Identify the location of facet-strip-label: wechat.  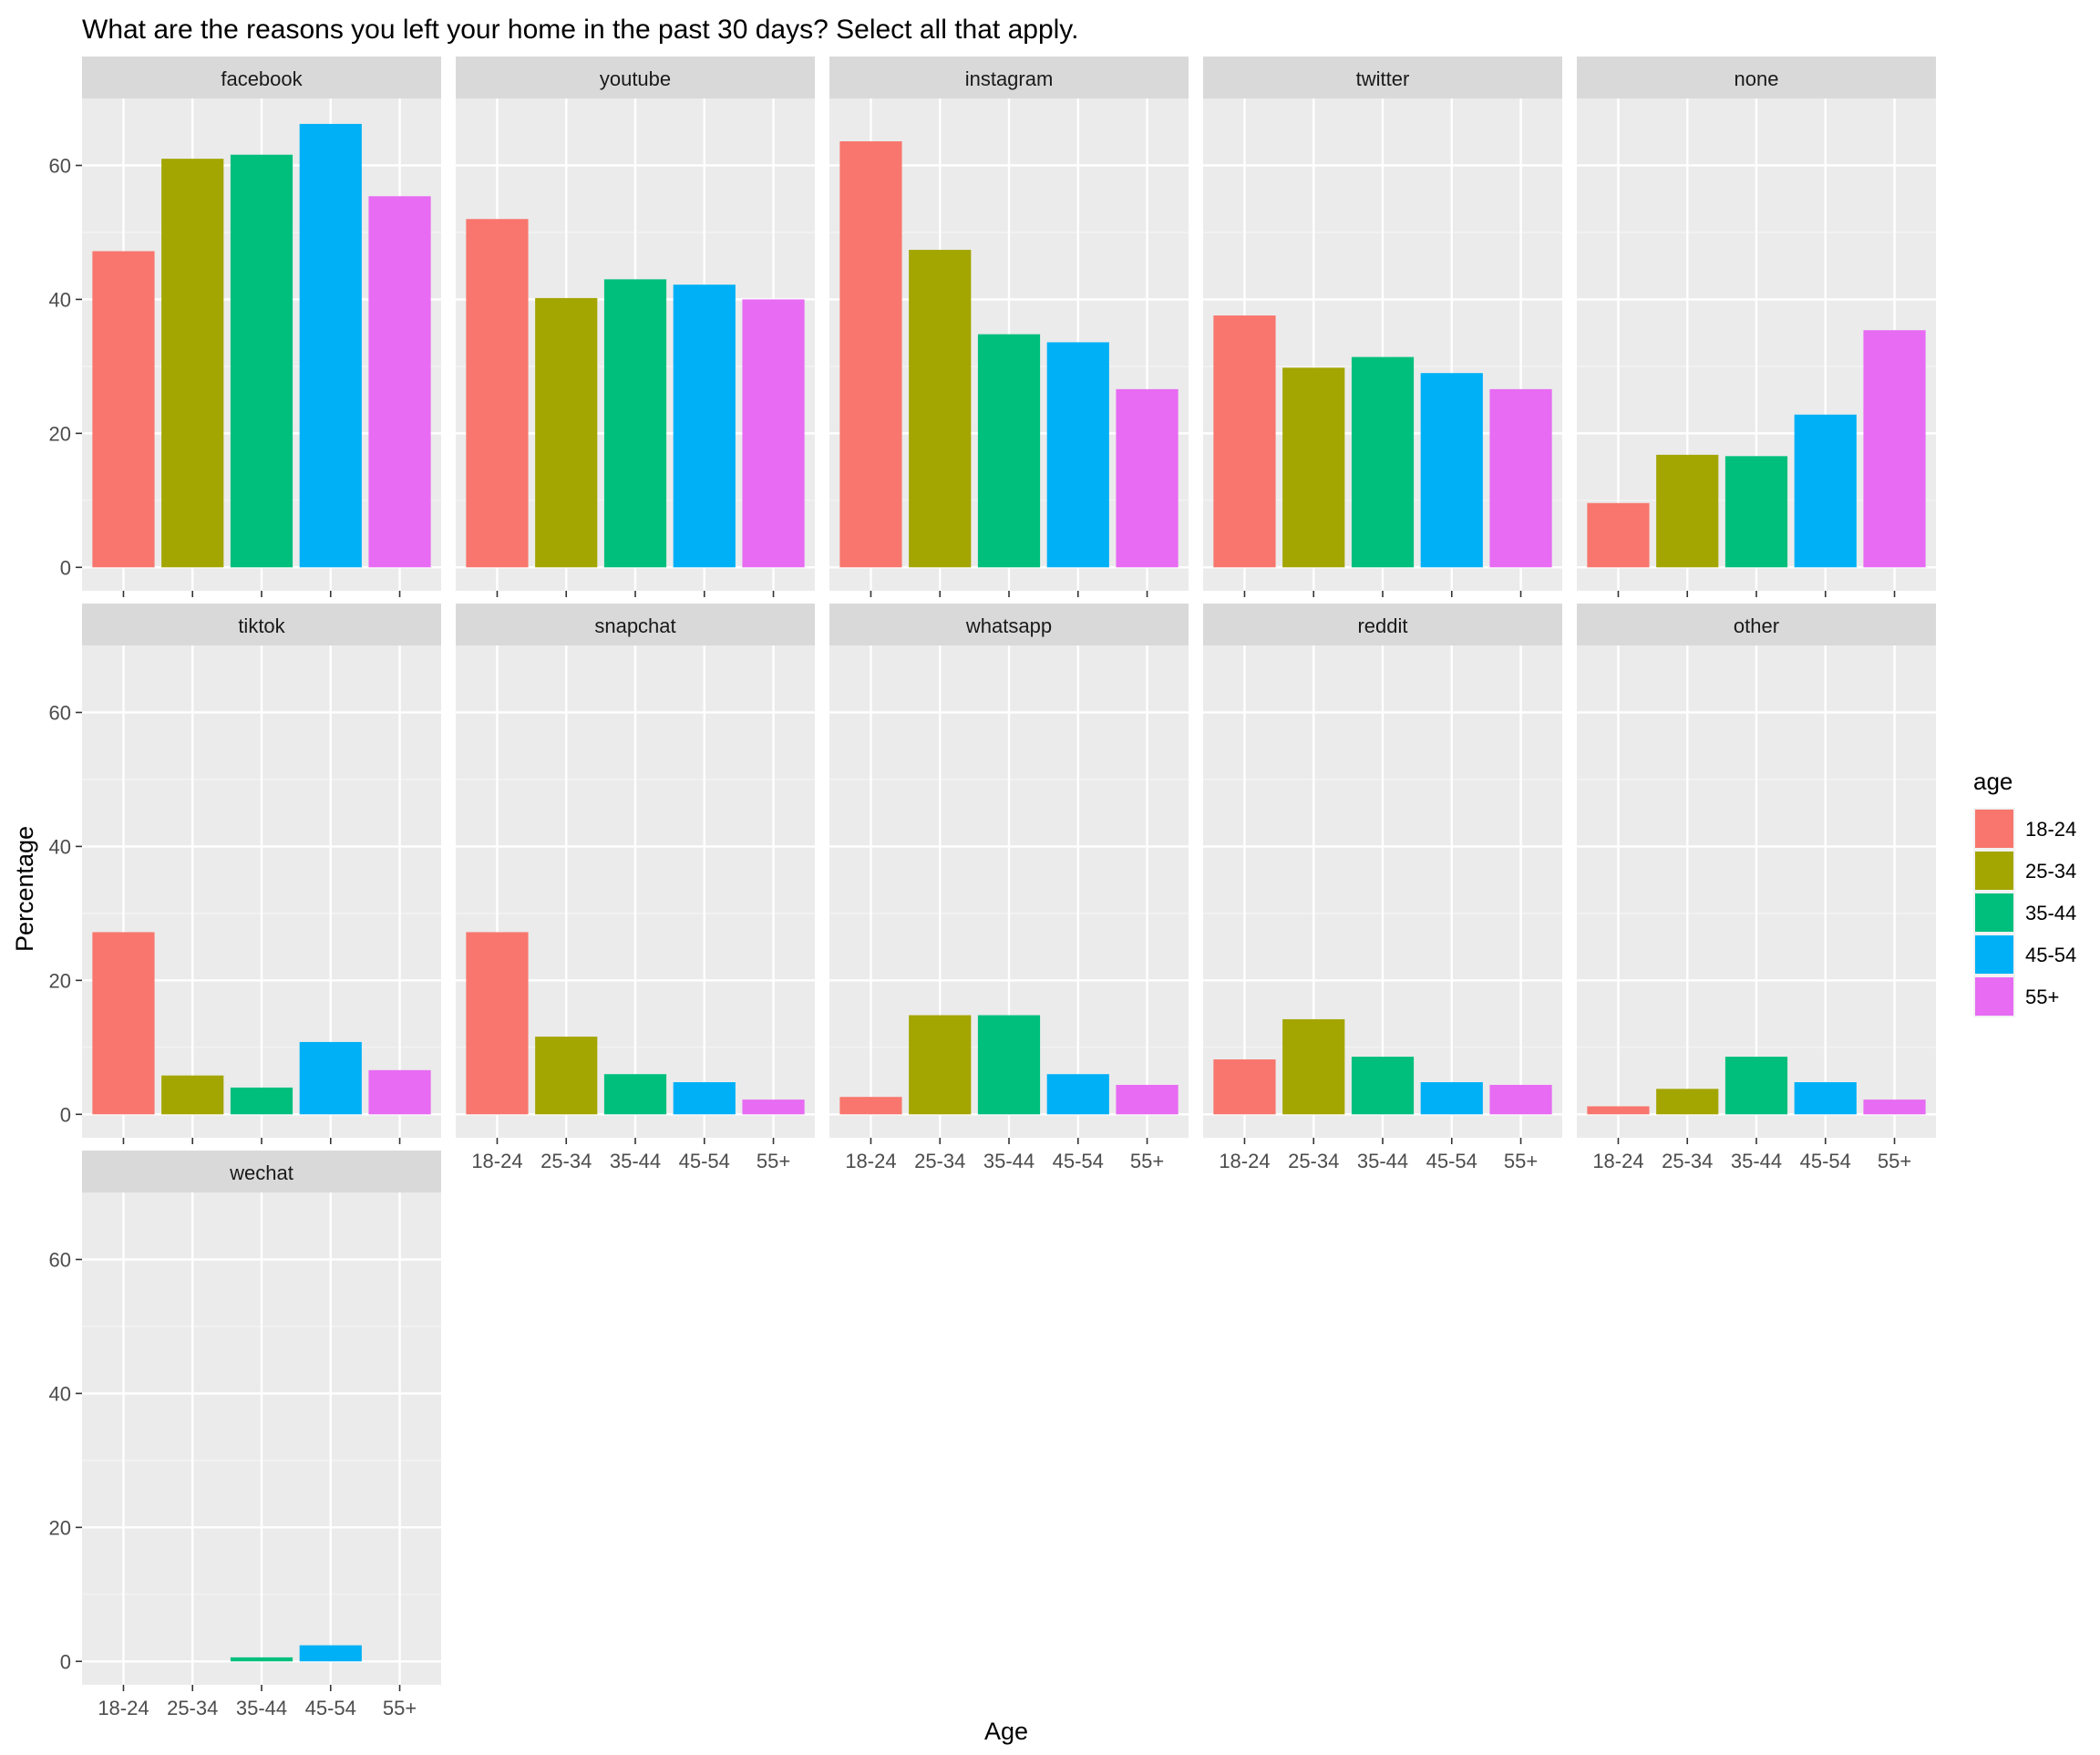
(261, 1172).